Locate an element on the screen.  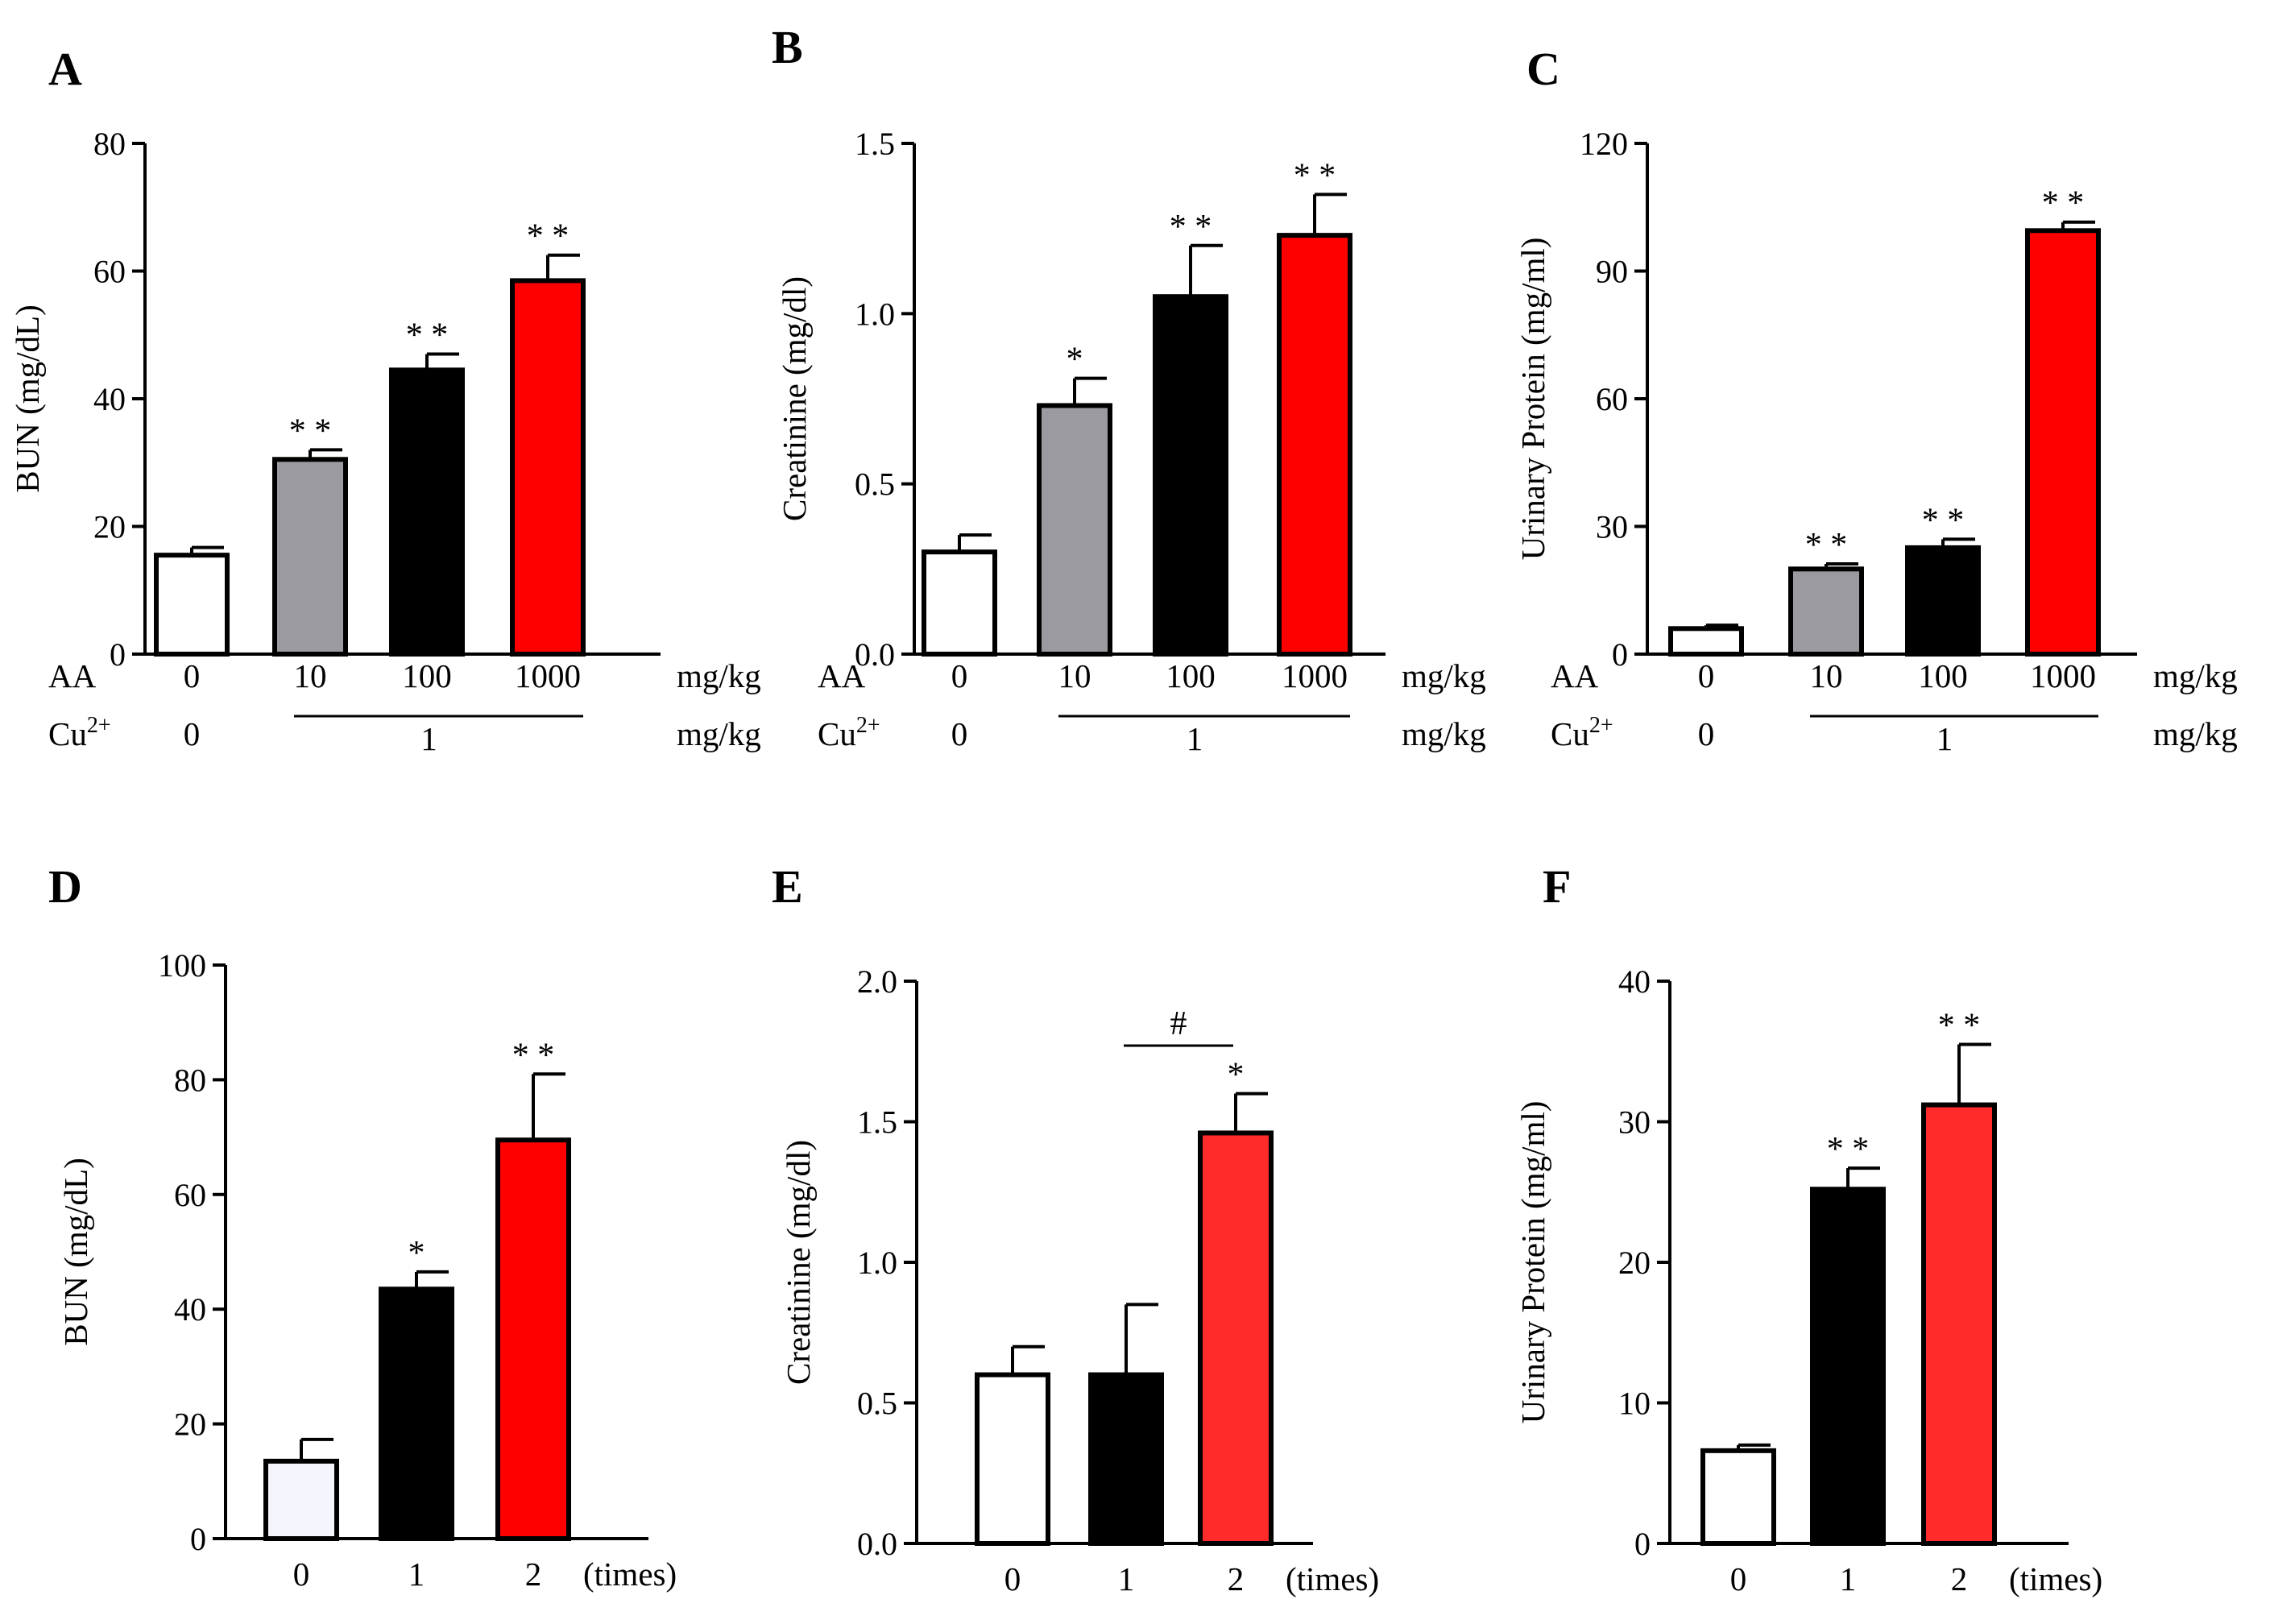
y-tick-label: 10 is located at coordinates (1634, 1404).